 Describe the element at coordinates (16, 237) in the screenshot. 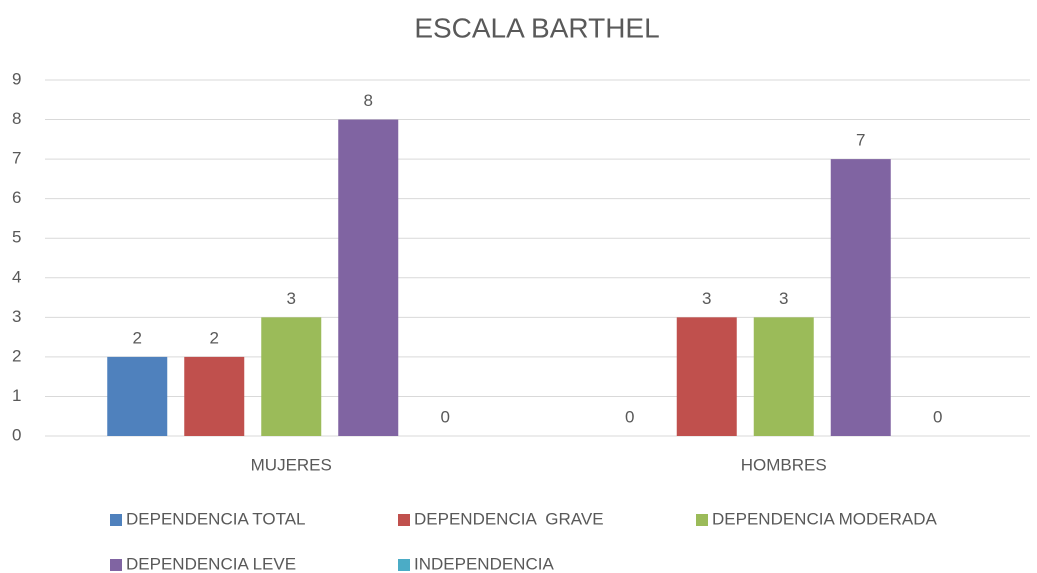

I see `y-tick-label: 5` at that location.